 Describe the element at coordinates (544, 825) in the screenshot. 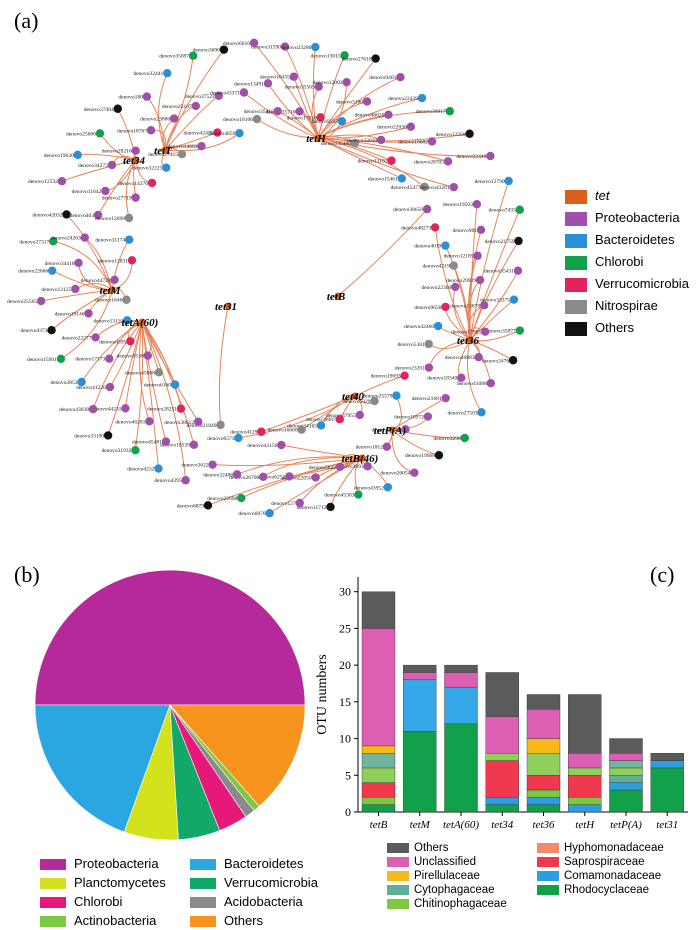

I see `x-tick-label: tet36` at that location.